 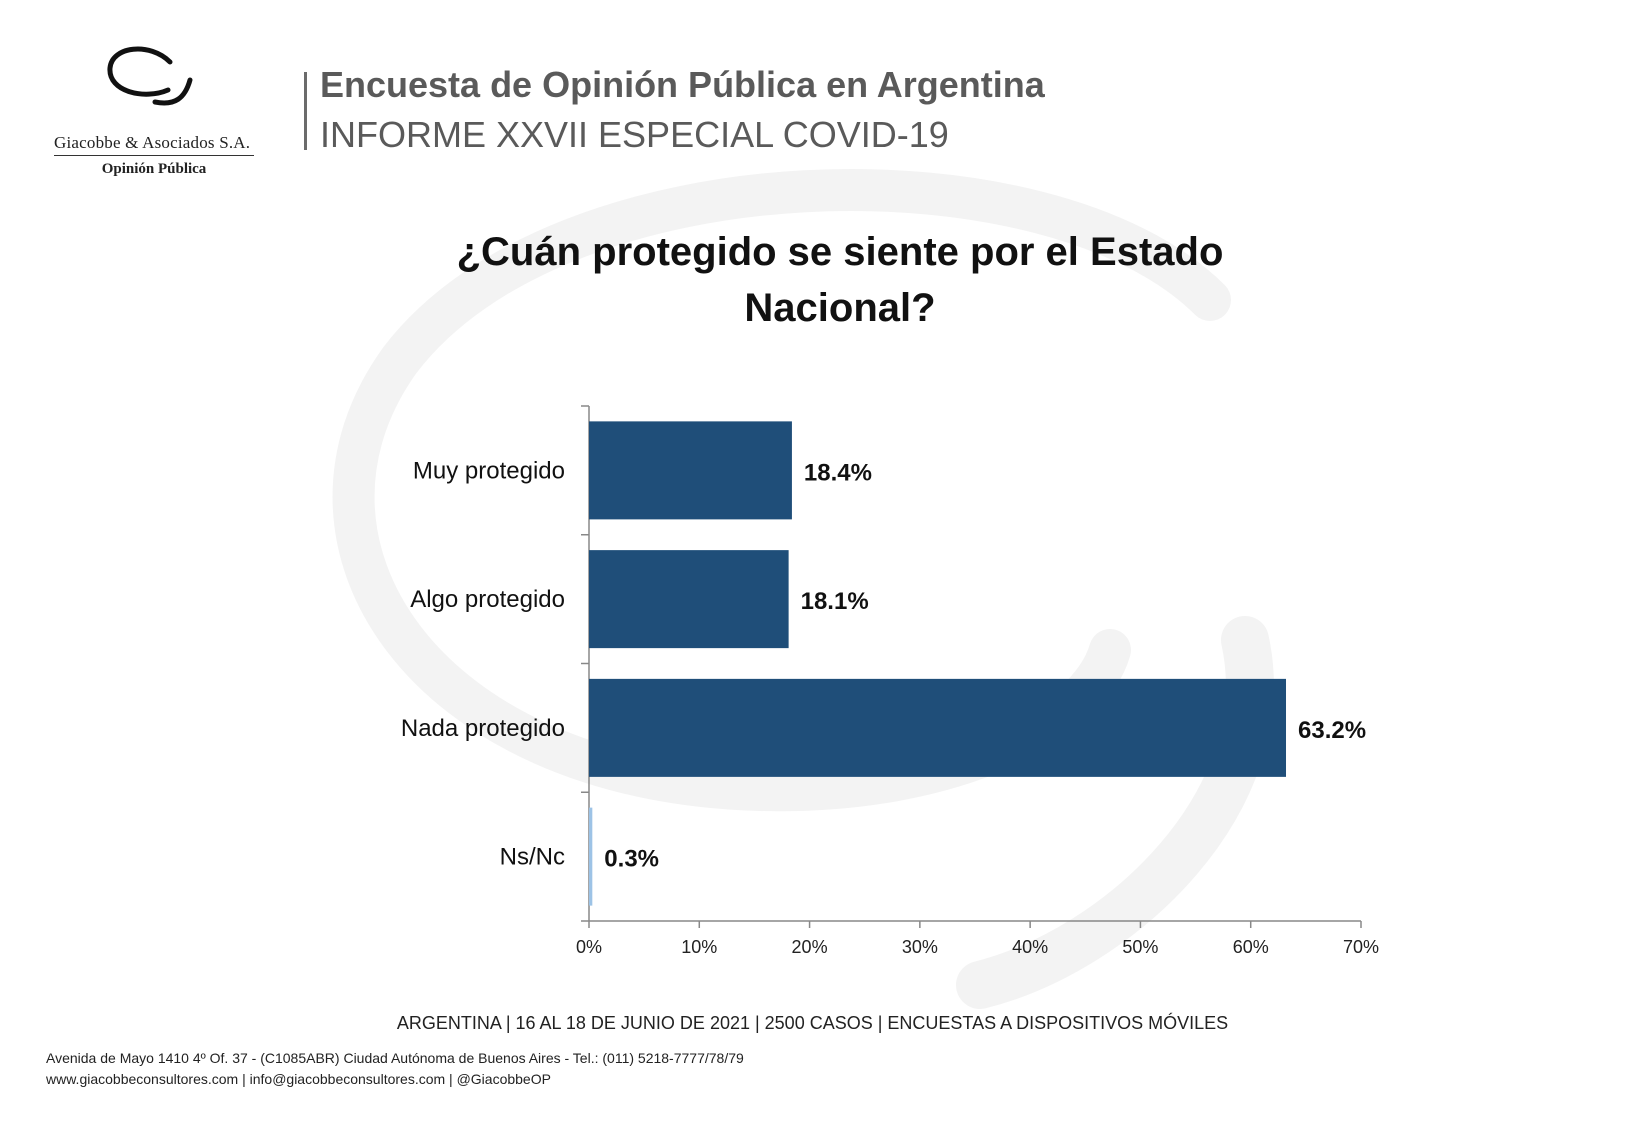 What do you see at coordinates (810, 947) in the screenshot?
I see `x-tick-label: 20%` at bounding box center [810, 947].